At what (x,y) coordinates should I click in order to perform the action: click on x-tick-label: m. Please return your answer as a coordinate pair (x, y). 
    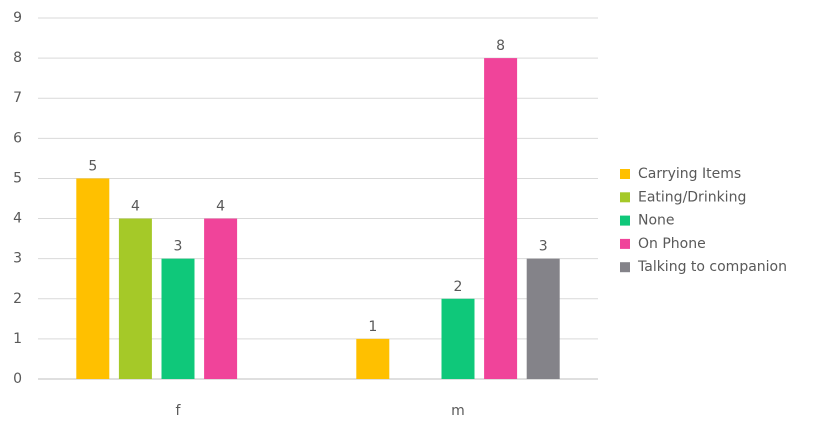
    Looking at the image, I should click on (458, 411).